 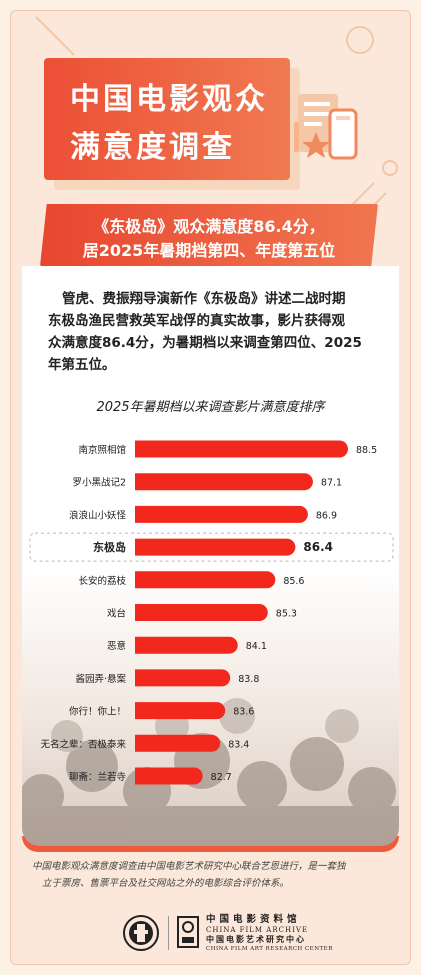 I want to click on research-center-logo, so click(x=141, y=933).